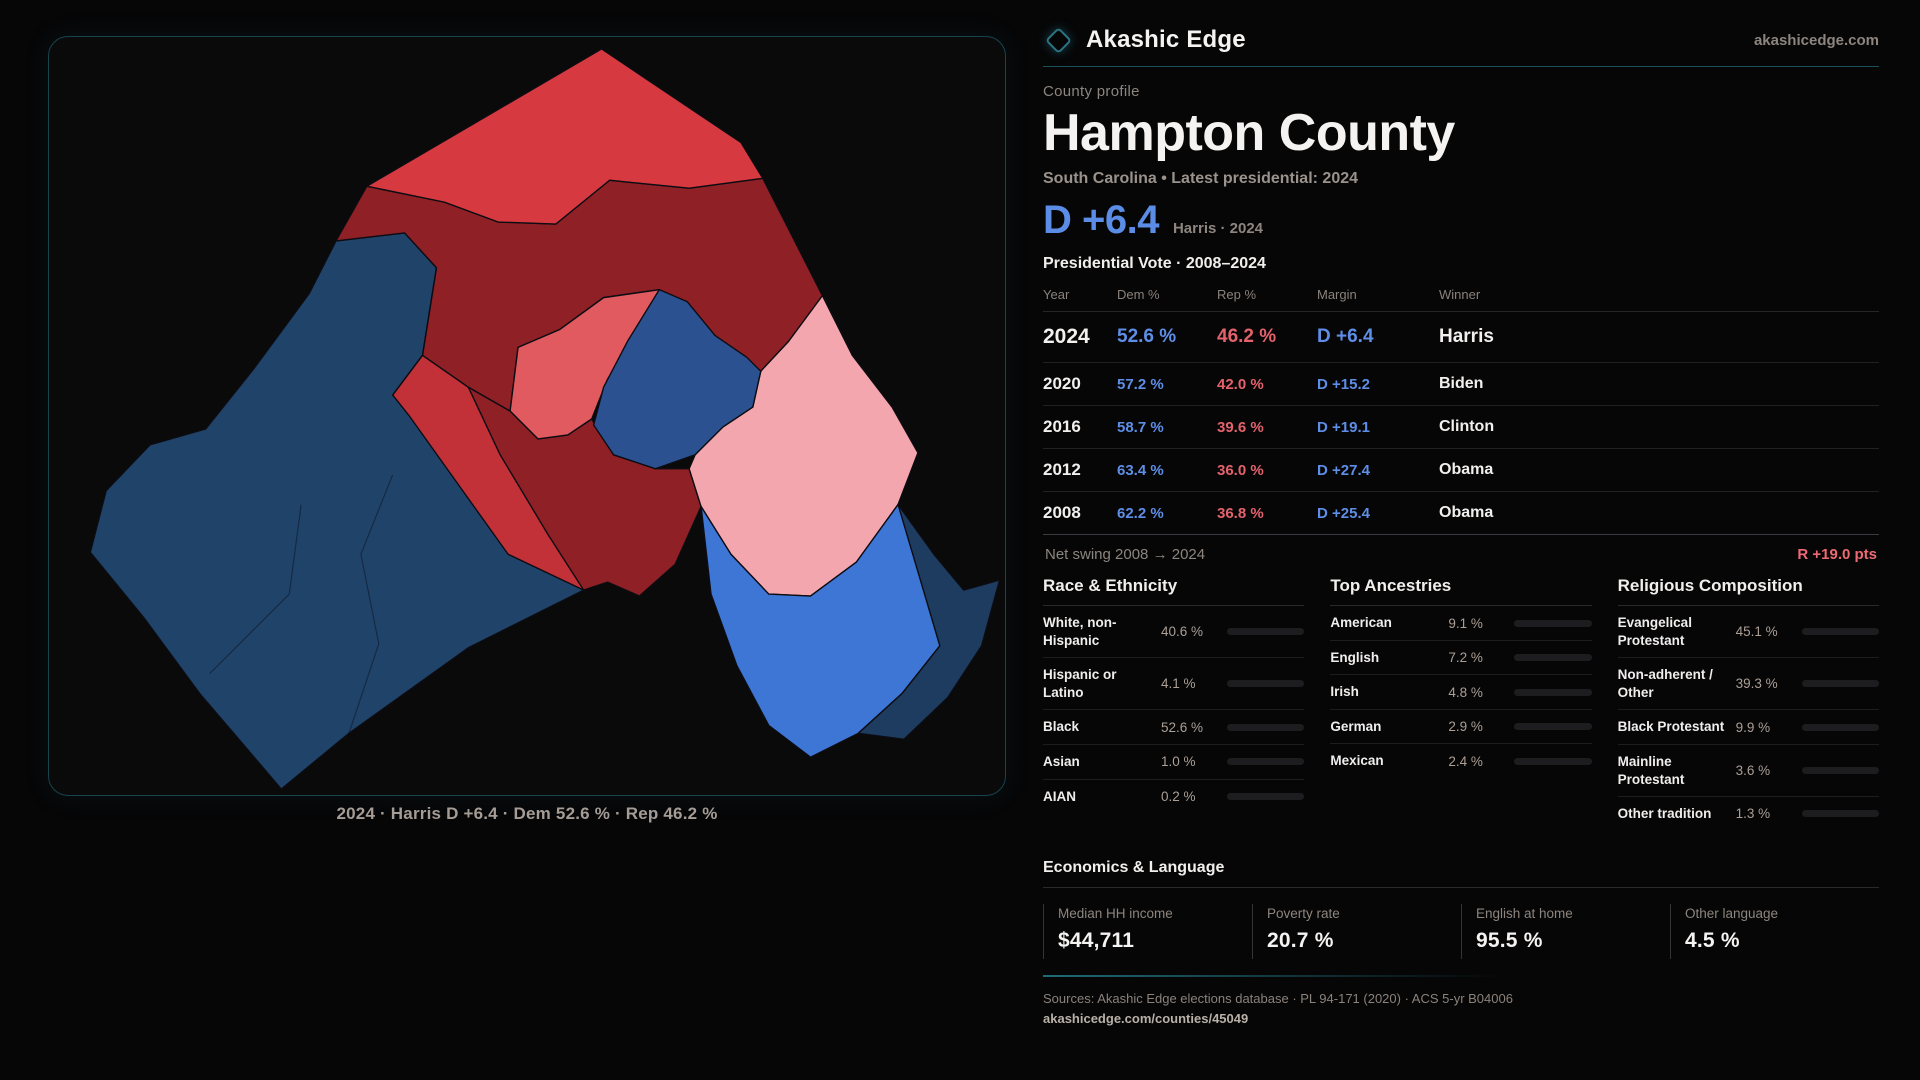  What do you see at coordinates (1091, 91) in the screenshot?
I see `kicker: County profile` at bounding box center [1091, 91].